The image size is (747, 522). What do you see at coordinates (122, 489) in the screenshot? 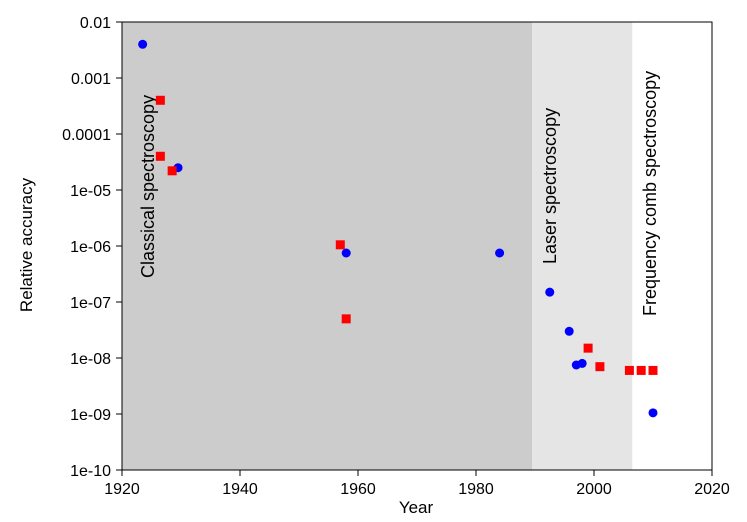
I see `x-tick-label: 1920` at bounding box center [122, 489].